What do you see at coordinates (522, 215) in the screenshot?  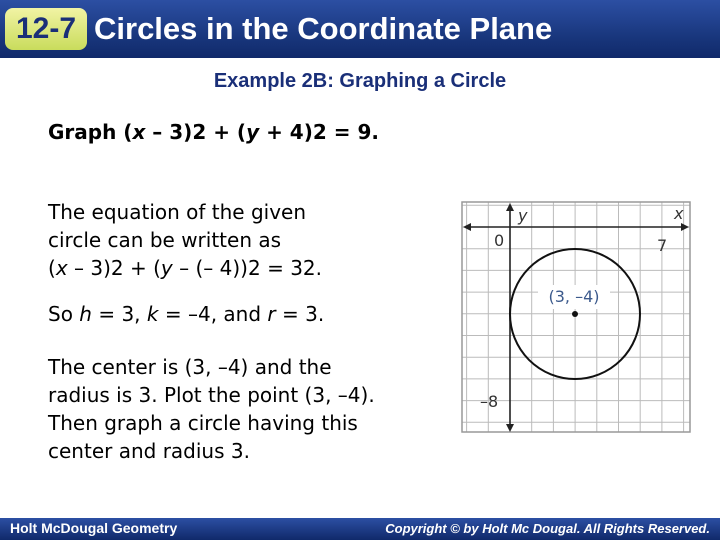 I see `axis-label: y` at bounding box center [522, 215].